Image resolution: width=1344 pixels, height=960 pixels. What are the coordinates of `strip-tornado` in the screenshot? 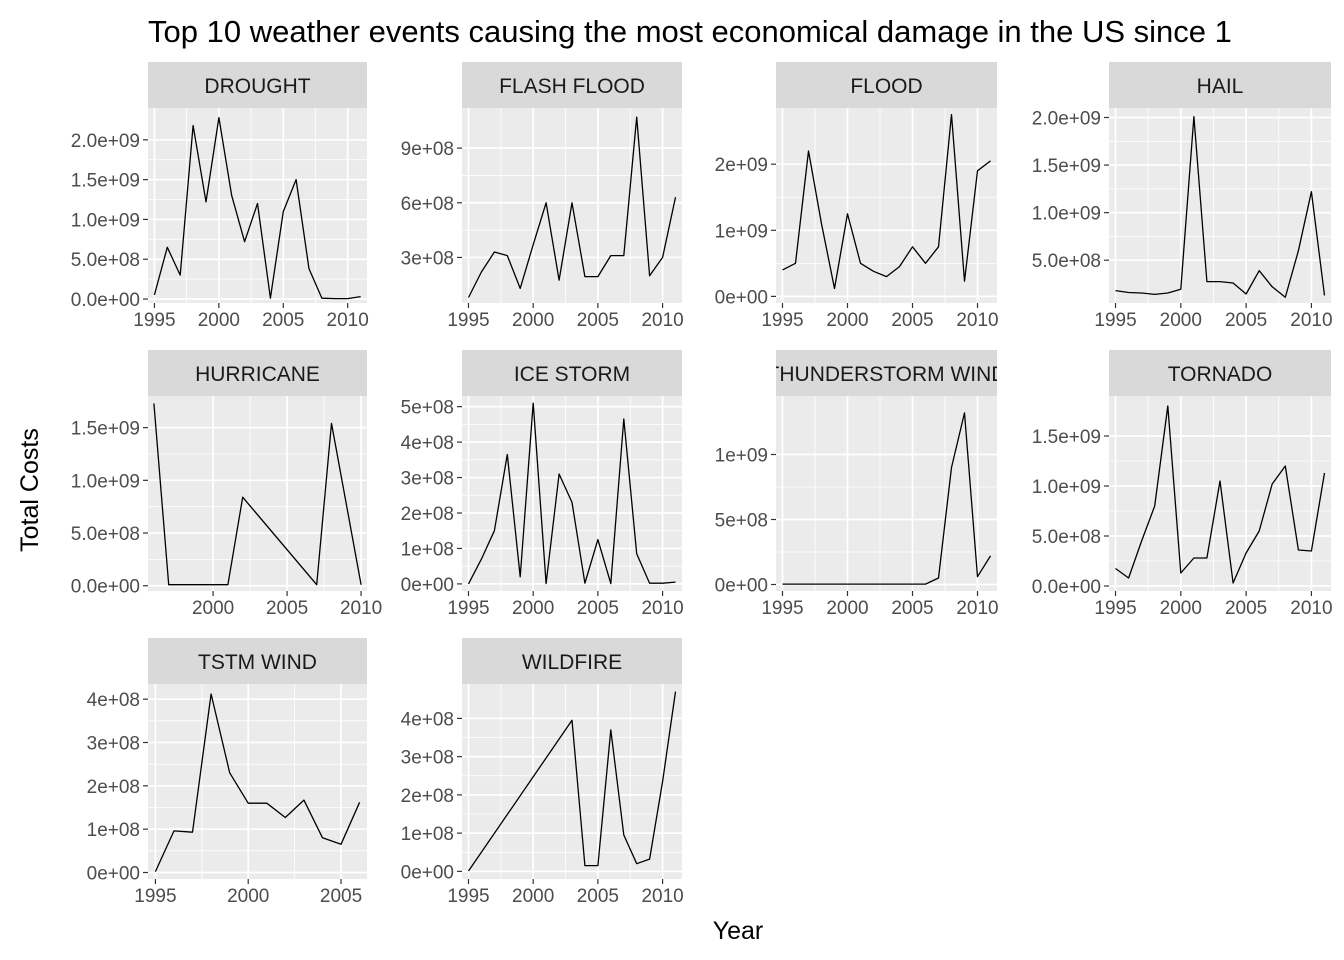 It's located at (1220, 373).